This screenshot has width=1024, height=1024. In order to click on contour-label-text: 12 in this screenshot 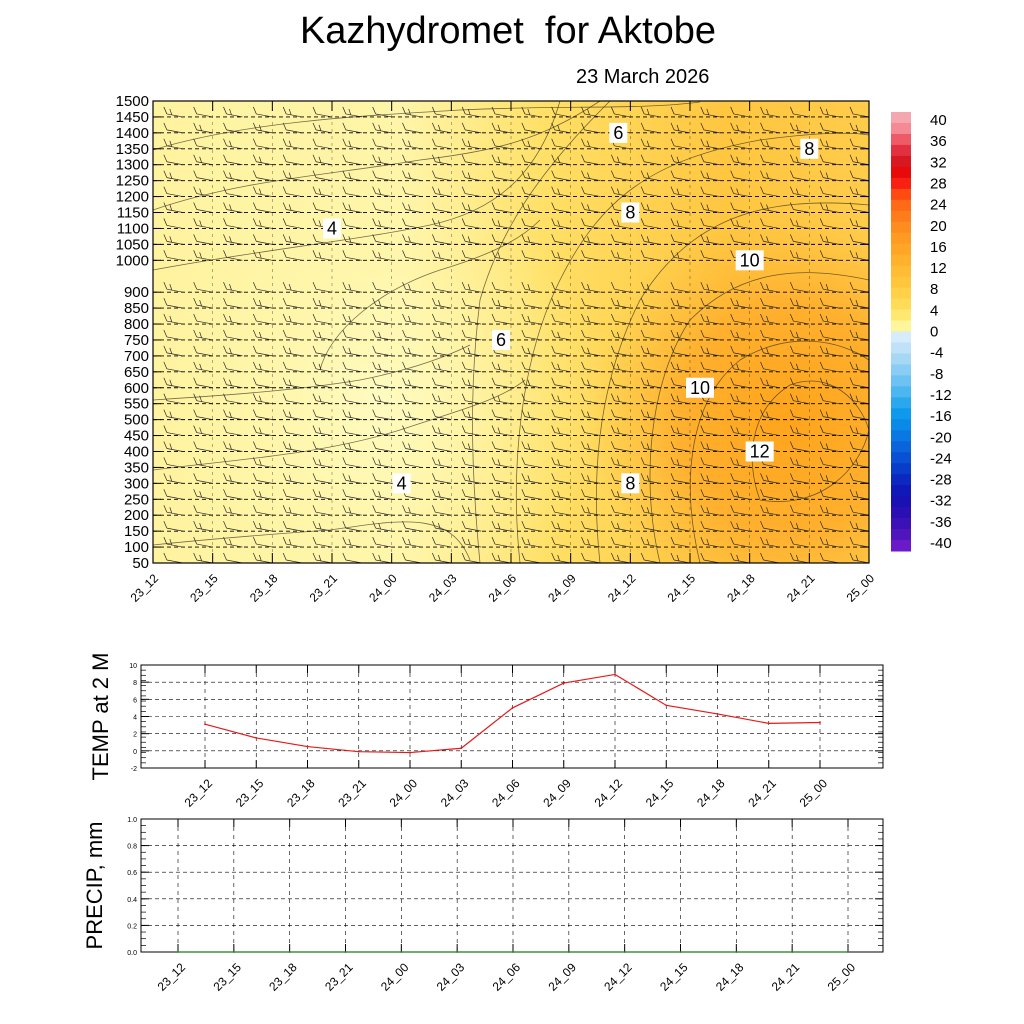, I will do `click(760, 451)`.